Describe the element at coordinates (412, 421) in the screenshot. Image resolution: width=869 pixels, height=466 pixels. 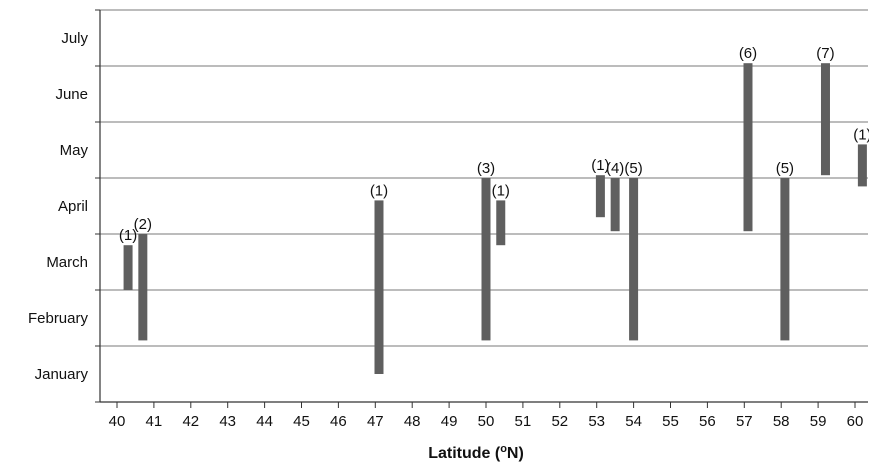
I see `x-tick-label: 48` at that location.